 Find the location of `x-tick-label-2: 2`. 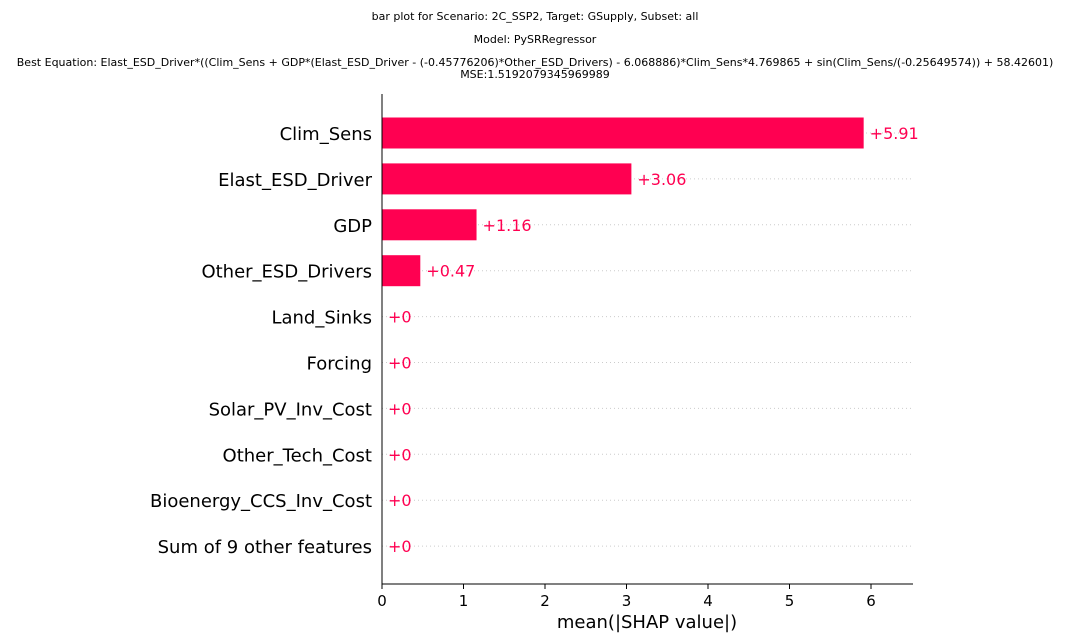

x-tick-label-2: 2 is located at coordinates (545, 601).